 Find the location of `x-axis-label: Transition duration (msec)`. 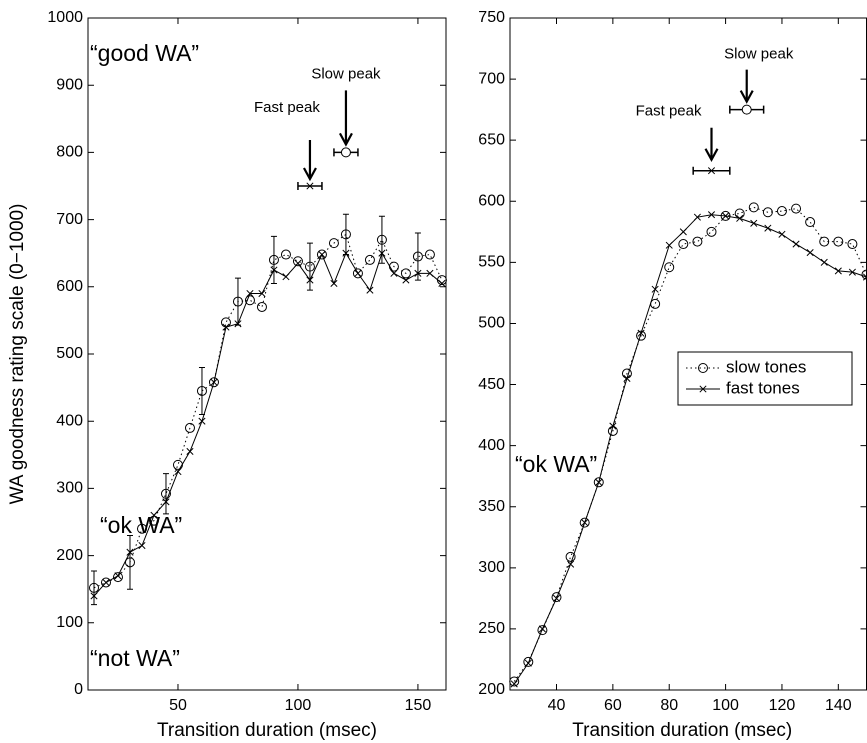

x-axis-label: Transition duration (msec) is located at coordinates (682, 730).